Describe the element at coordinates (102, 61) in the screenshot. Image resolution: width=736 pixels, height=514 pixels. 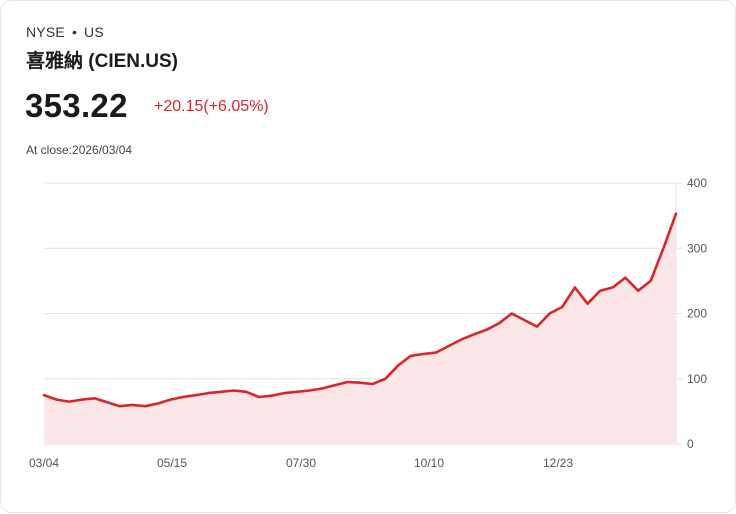
I see `stock-title: 喜雅納 (CIEN.US)` at that location.